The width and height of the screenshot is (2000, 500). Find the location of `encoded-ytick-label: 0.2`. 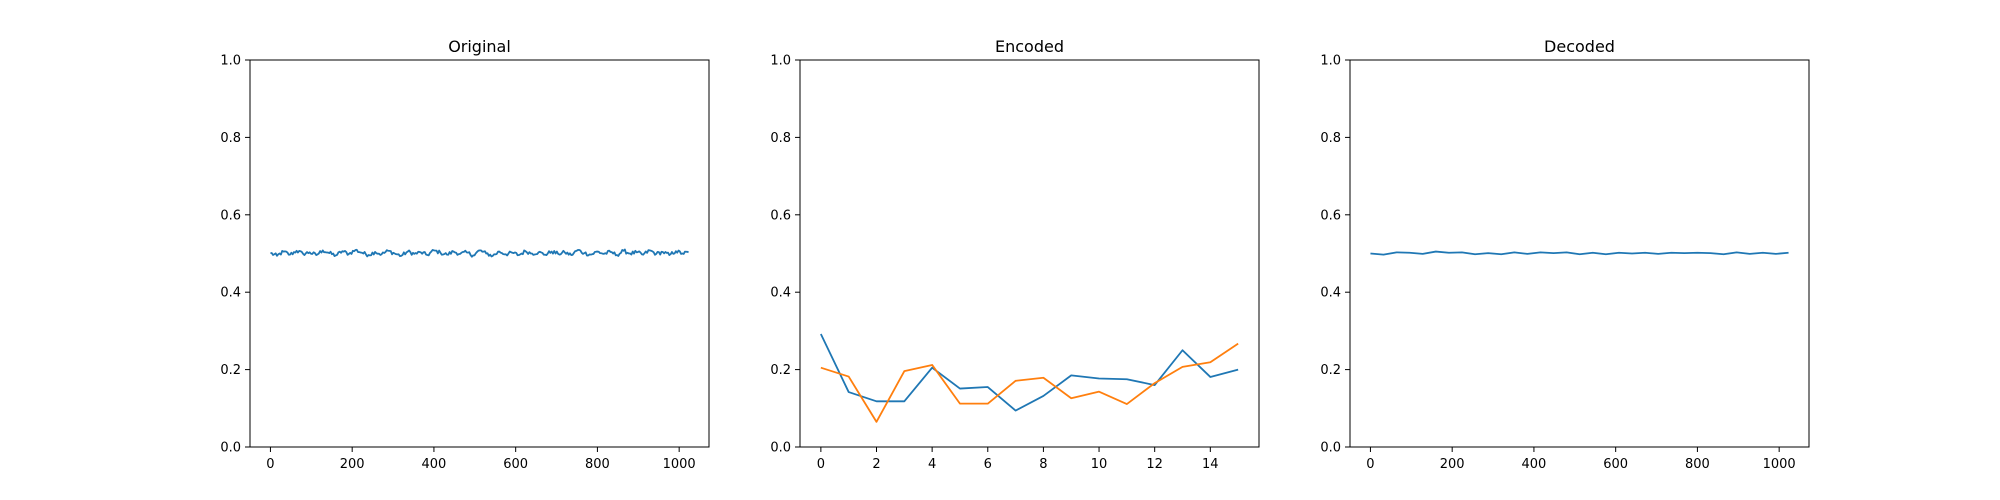

encoded-ytick-label: 0.2 is located at coordinates (780, 370).